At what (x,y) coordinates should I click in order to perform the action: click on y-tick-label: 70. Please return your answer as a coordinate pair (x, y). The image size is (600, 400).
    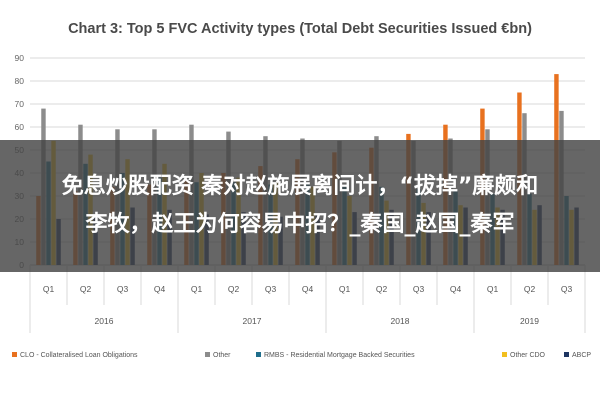
    Looking at the image, I should click on (20, 104).